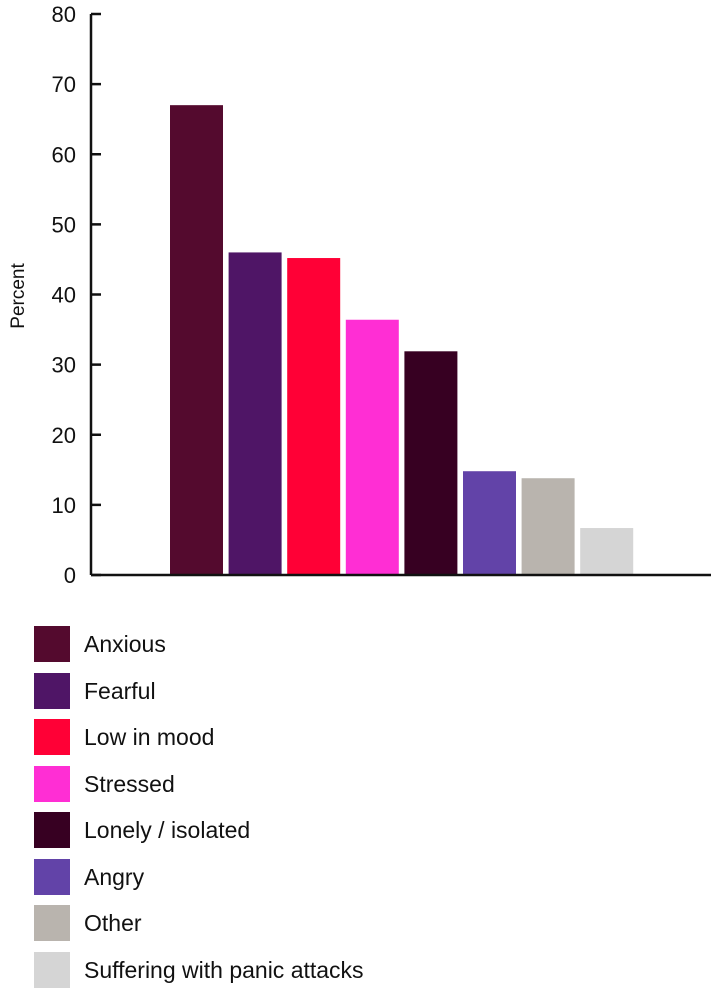 The height and width of the screenshot is (998, 711). What do you see at coordinates (125, 644) in the screenshot?
I see `legend-label: Anxious` at bounding box center [125, 644].